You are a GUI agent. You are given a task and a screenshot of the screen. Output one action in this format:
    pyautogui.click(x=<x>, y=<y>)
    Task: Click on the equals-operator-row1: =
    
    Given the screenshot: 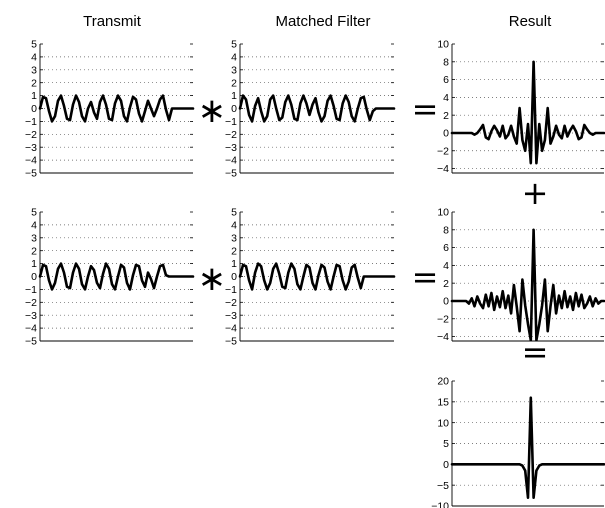 What is the action you would take?
    pyautogui.click(x=425, y=109)
    